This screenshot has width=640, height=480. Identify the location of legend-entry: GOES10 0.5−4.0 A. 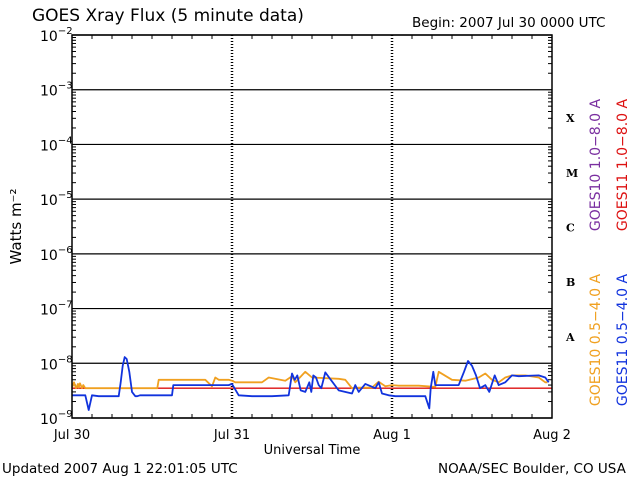
(596, 340).